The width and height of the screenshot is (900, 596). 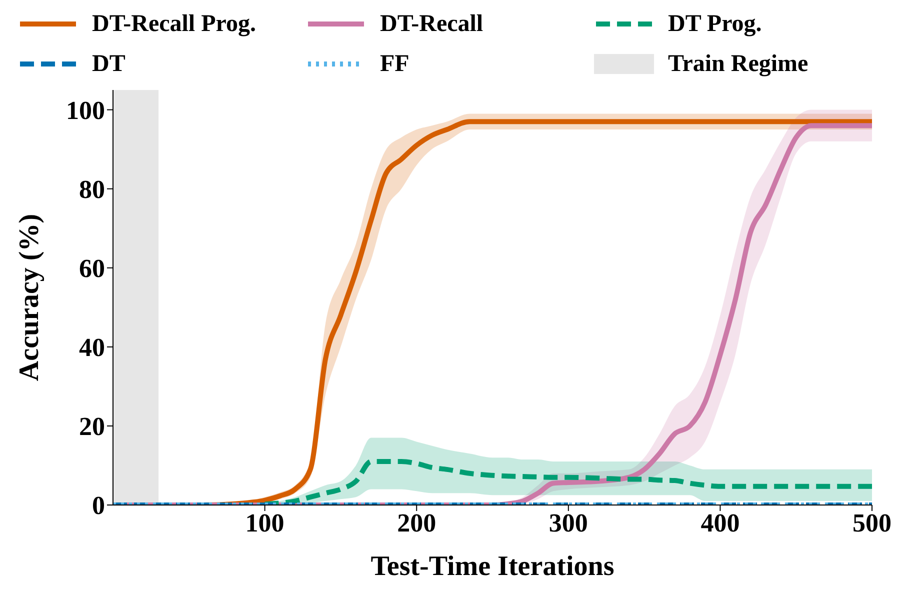 I want to click on y-tick-label: 20, so click(x=92, y=427).